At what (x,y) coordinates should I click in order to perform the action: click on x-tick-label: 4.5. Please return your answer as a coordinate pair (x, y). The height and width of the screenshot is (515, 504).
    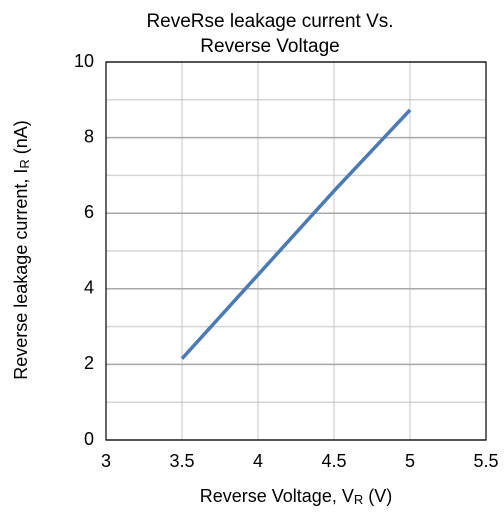
    Looking at the image, I should click on (333, 461).